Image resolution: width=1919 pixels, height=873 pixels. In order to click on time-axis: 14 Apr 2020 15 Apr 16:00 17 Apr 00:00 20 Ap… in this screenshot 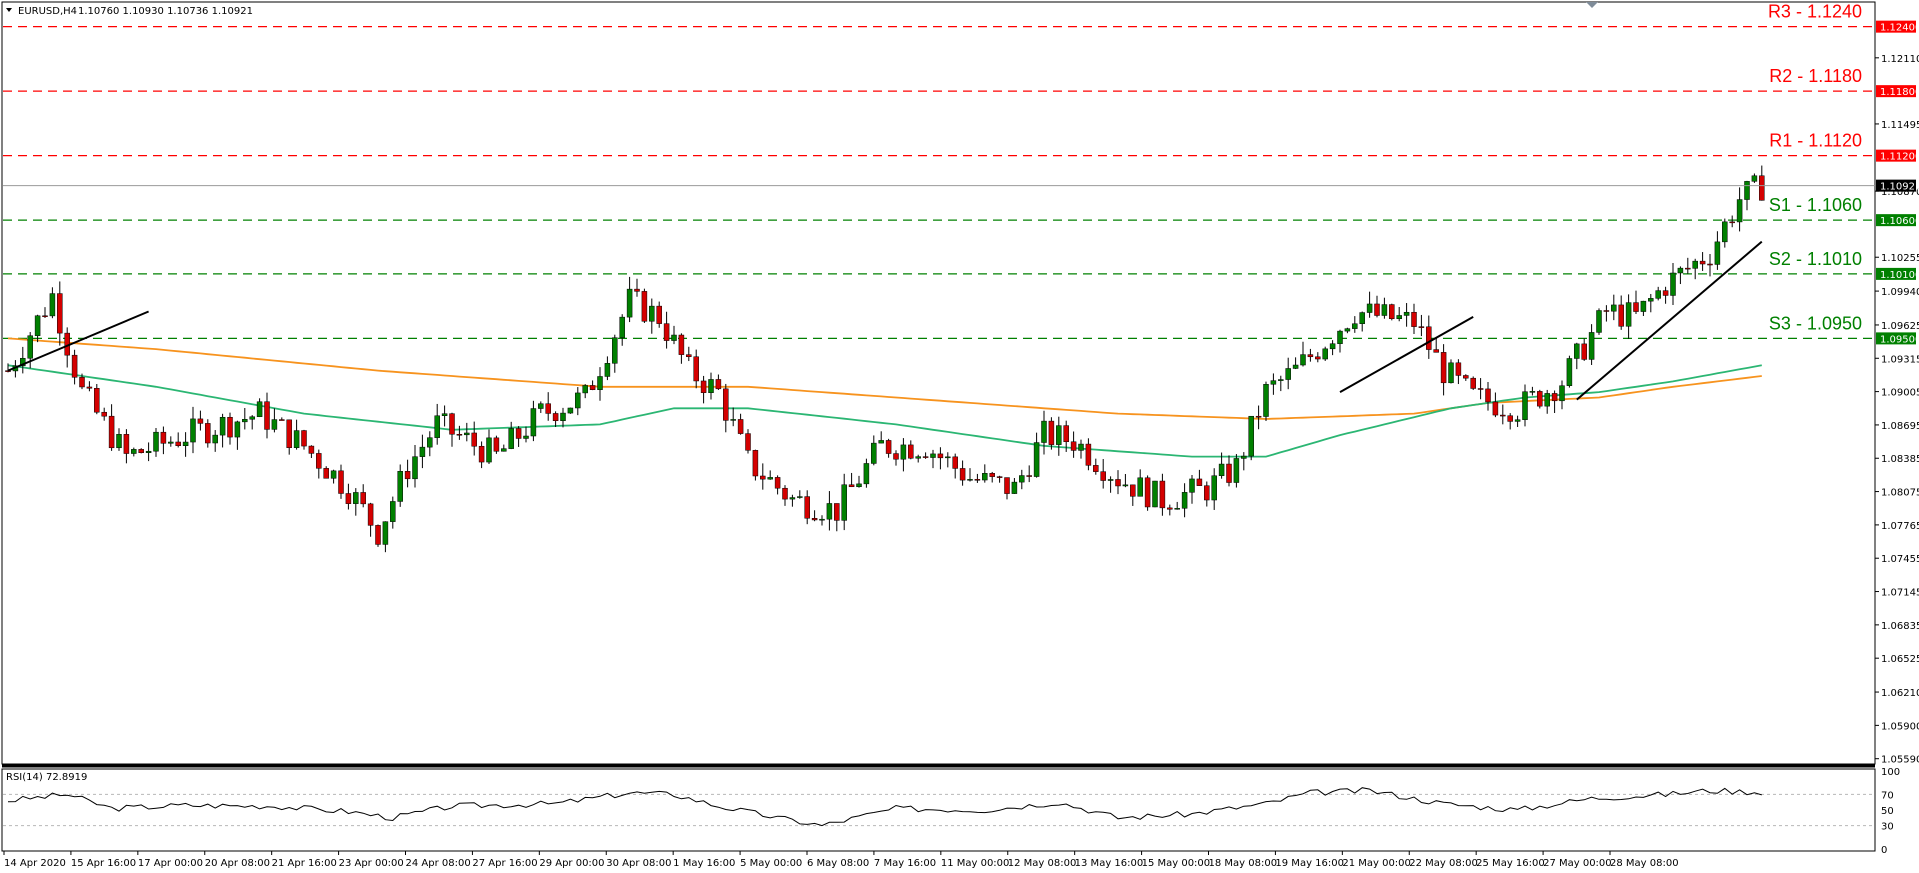, I will do `click(841, 860)`.